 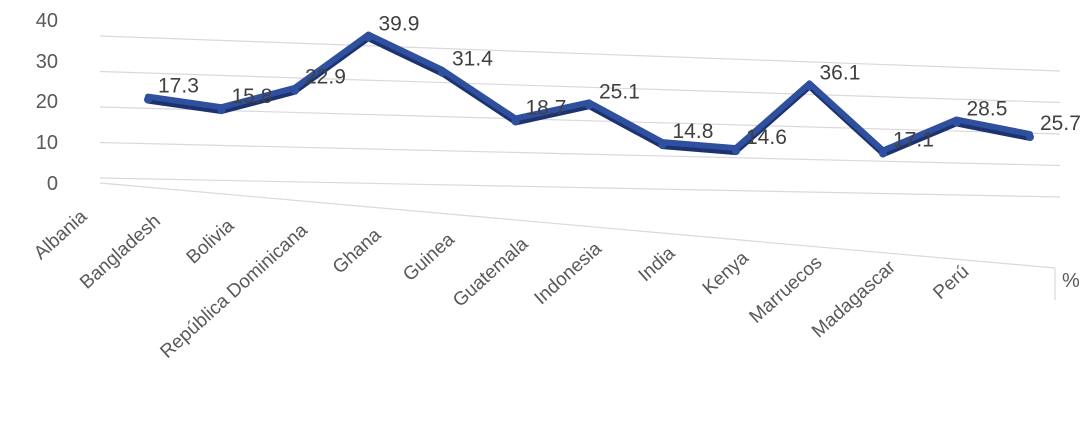 What do you see at coordinates (47, 21) in the screenshot?
I see `y-tick-label: 40` at bounding box center [47, 21].